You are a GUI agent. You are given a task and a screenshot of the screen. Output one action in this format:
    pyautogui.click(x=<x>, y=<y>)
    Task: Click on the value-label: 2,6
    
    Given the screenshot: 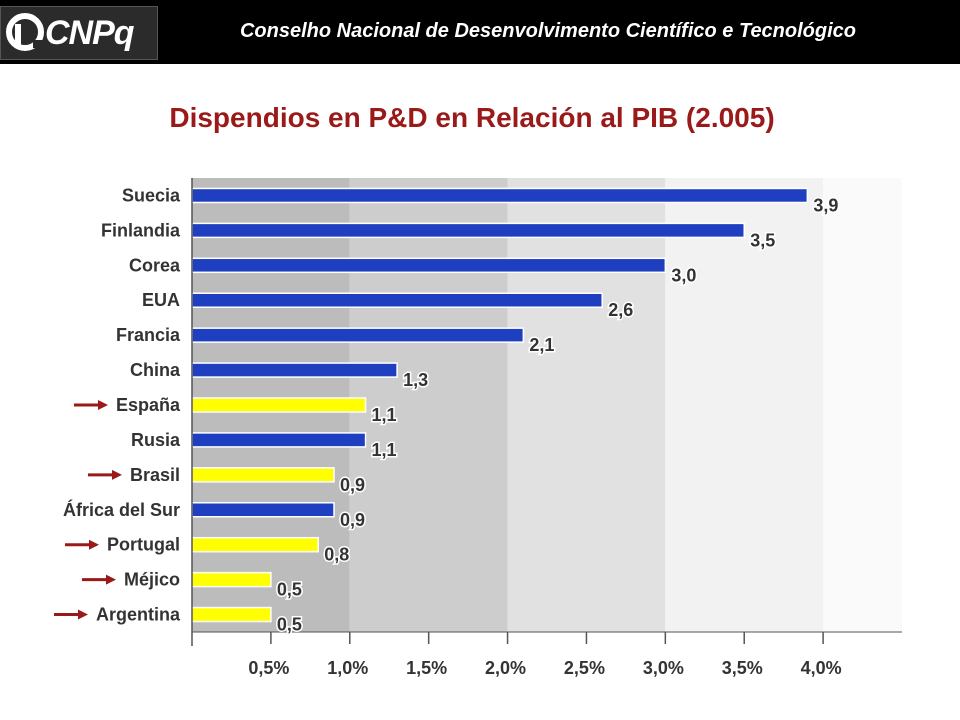 What is the action you would take?
    pyautogui.click(x=620, y=310)
    